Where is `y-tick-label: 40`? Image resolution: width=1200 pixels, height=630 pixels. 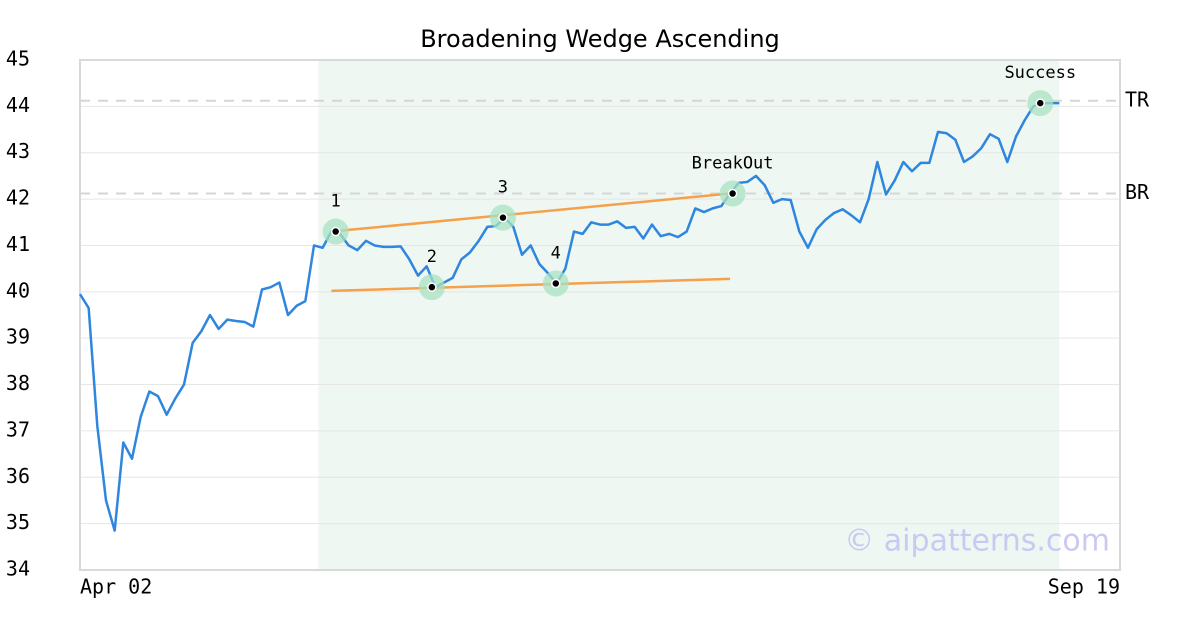 y-tick-label: 40 is located at coordinates (18, 290).